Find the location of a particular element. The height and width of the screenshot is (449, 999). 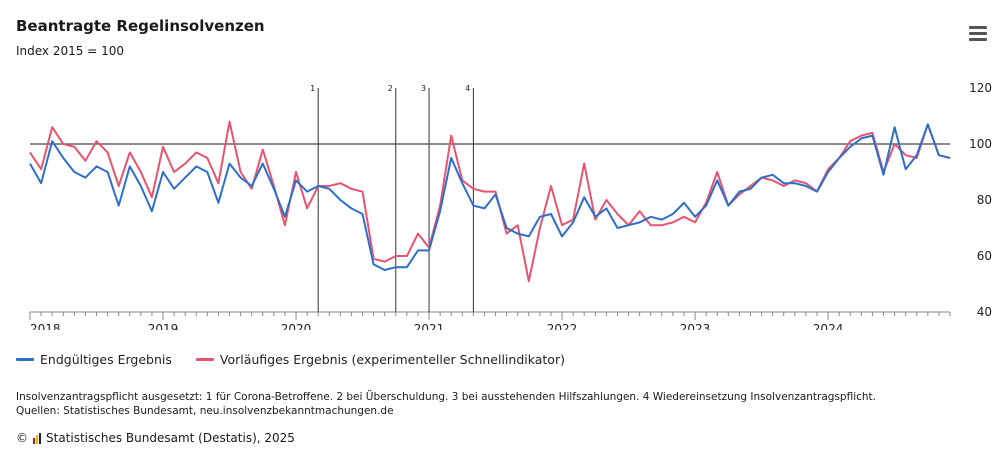

event-label: 3 is located at coordinates (423, 88).